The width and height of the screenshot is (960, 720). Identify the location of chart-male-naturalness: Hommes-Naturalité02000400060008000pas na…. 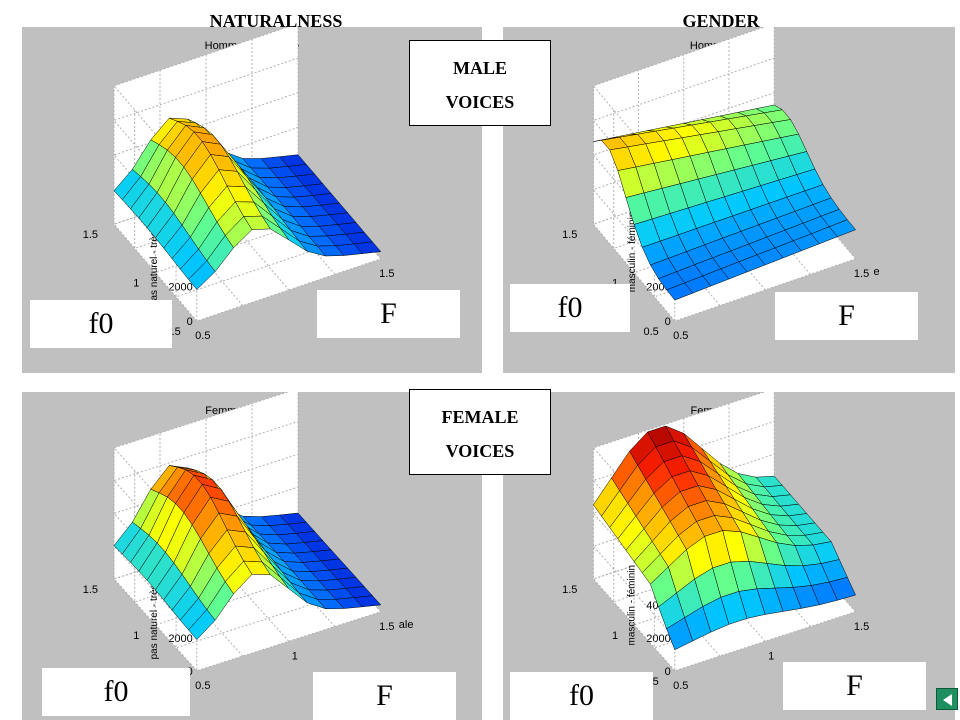
(238, 184).